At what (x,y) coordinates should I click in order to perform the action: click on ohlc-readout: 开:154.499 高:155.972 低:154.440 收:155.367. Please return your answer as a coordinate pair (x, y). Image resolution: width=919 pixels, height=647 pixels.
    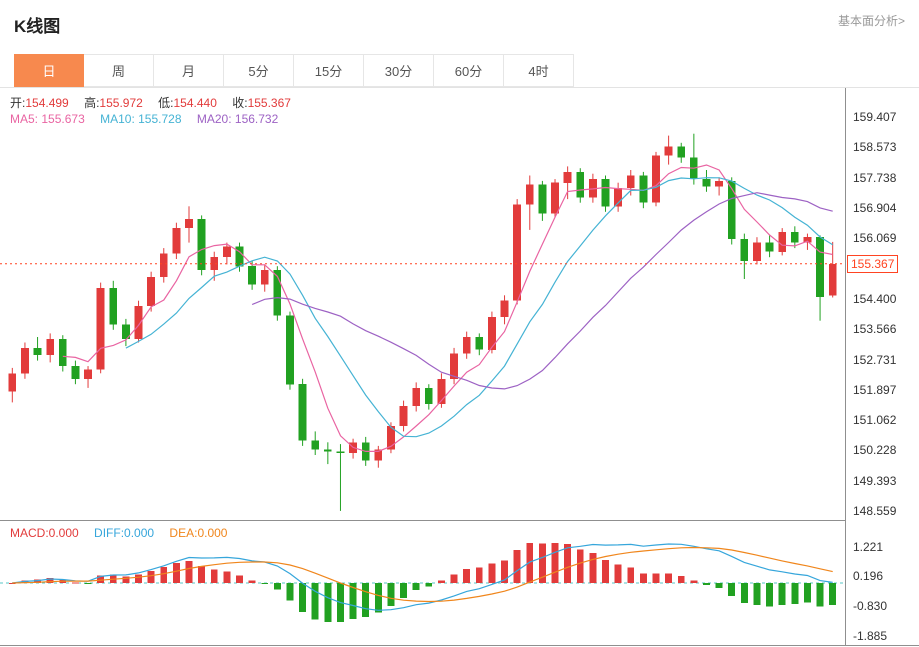
    Looking at the image, I should click on (156, 102).